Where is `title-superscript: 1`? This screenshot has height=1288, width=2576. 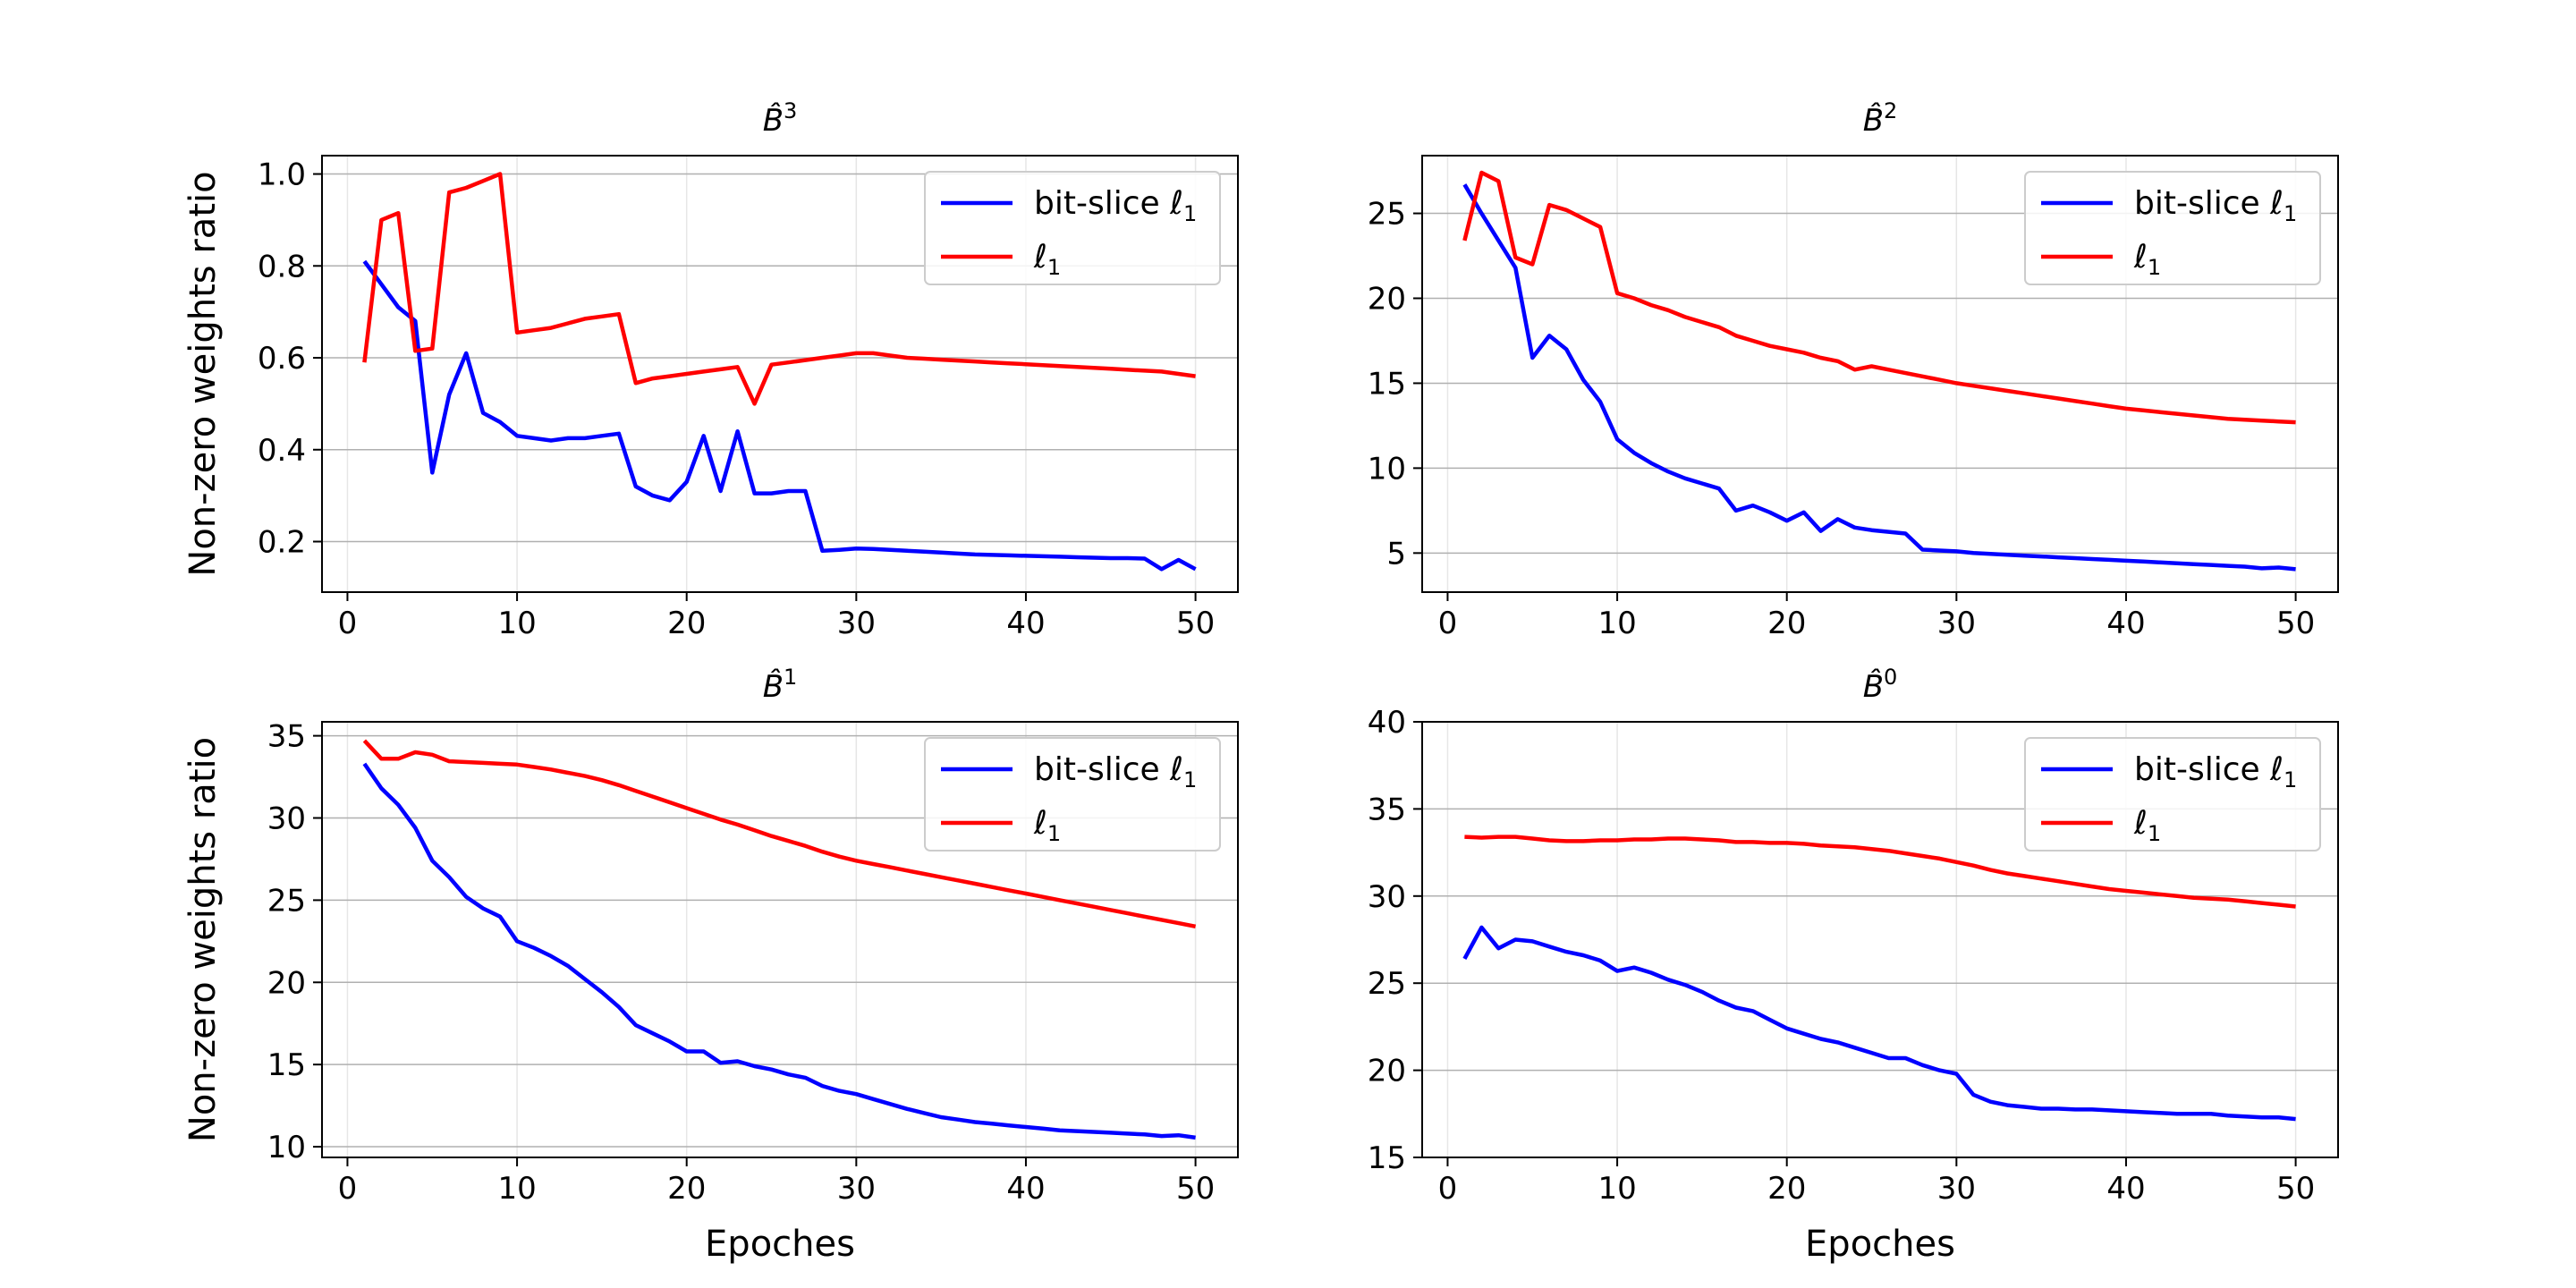 title-superscript: 1 is located at coordinates (790, 677).